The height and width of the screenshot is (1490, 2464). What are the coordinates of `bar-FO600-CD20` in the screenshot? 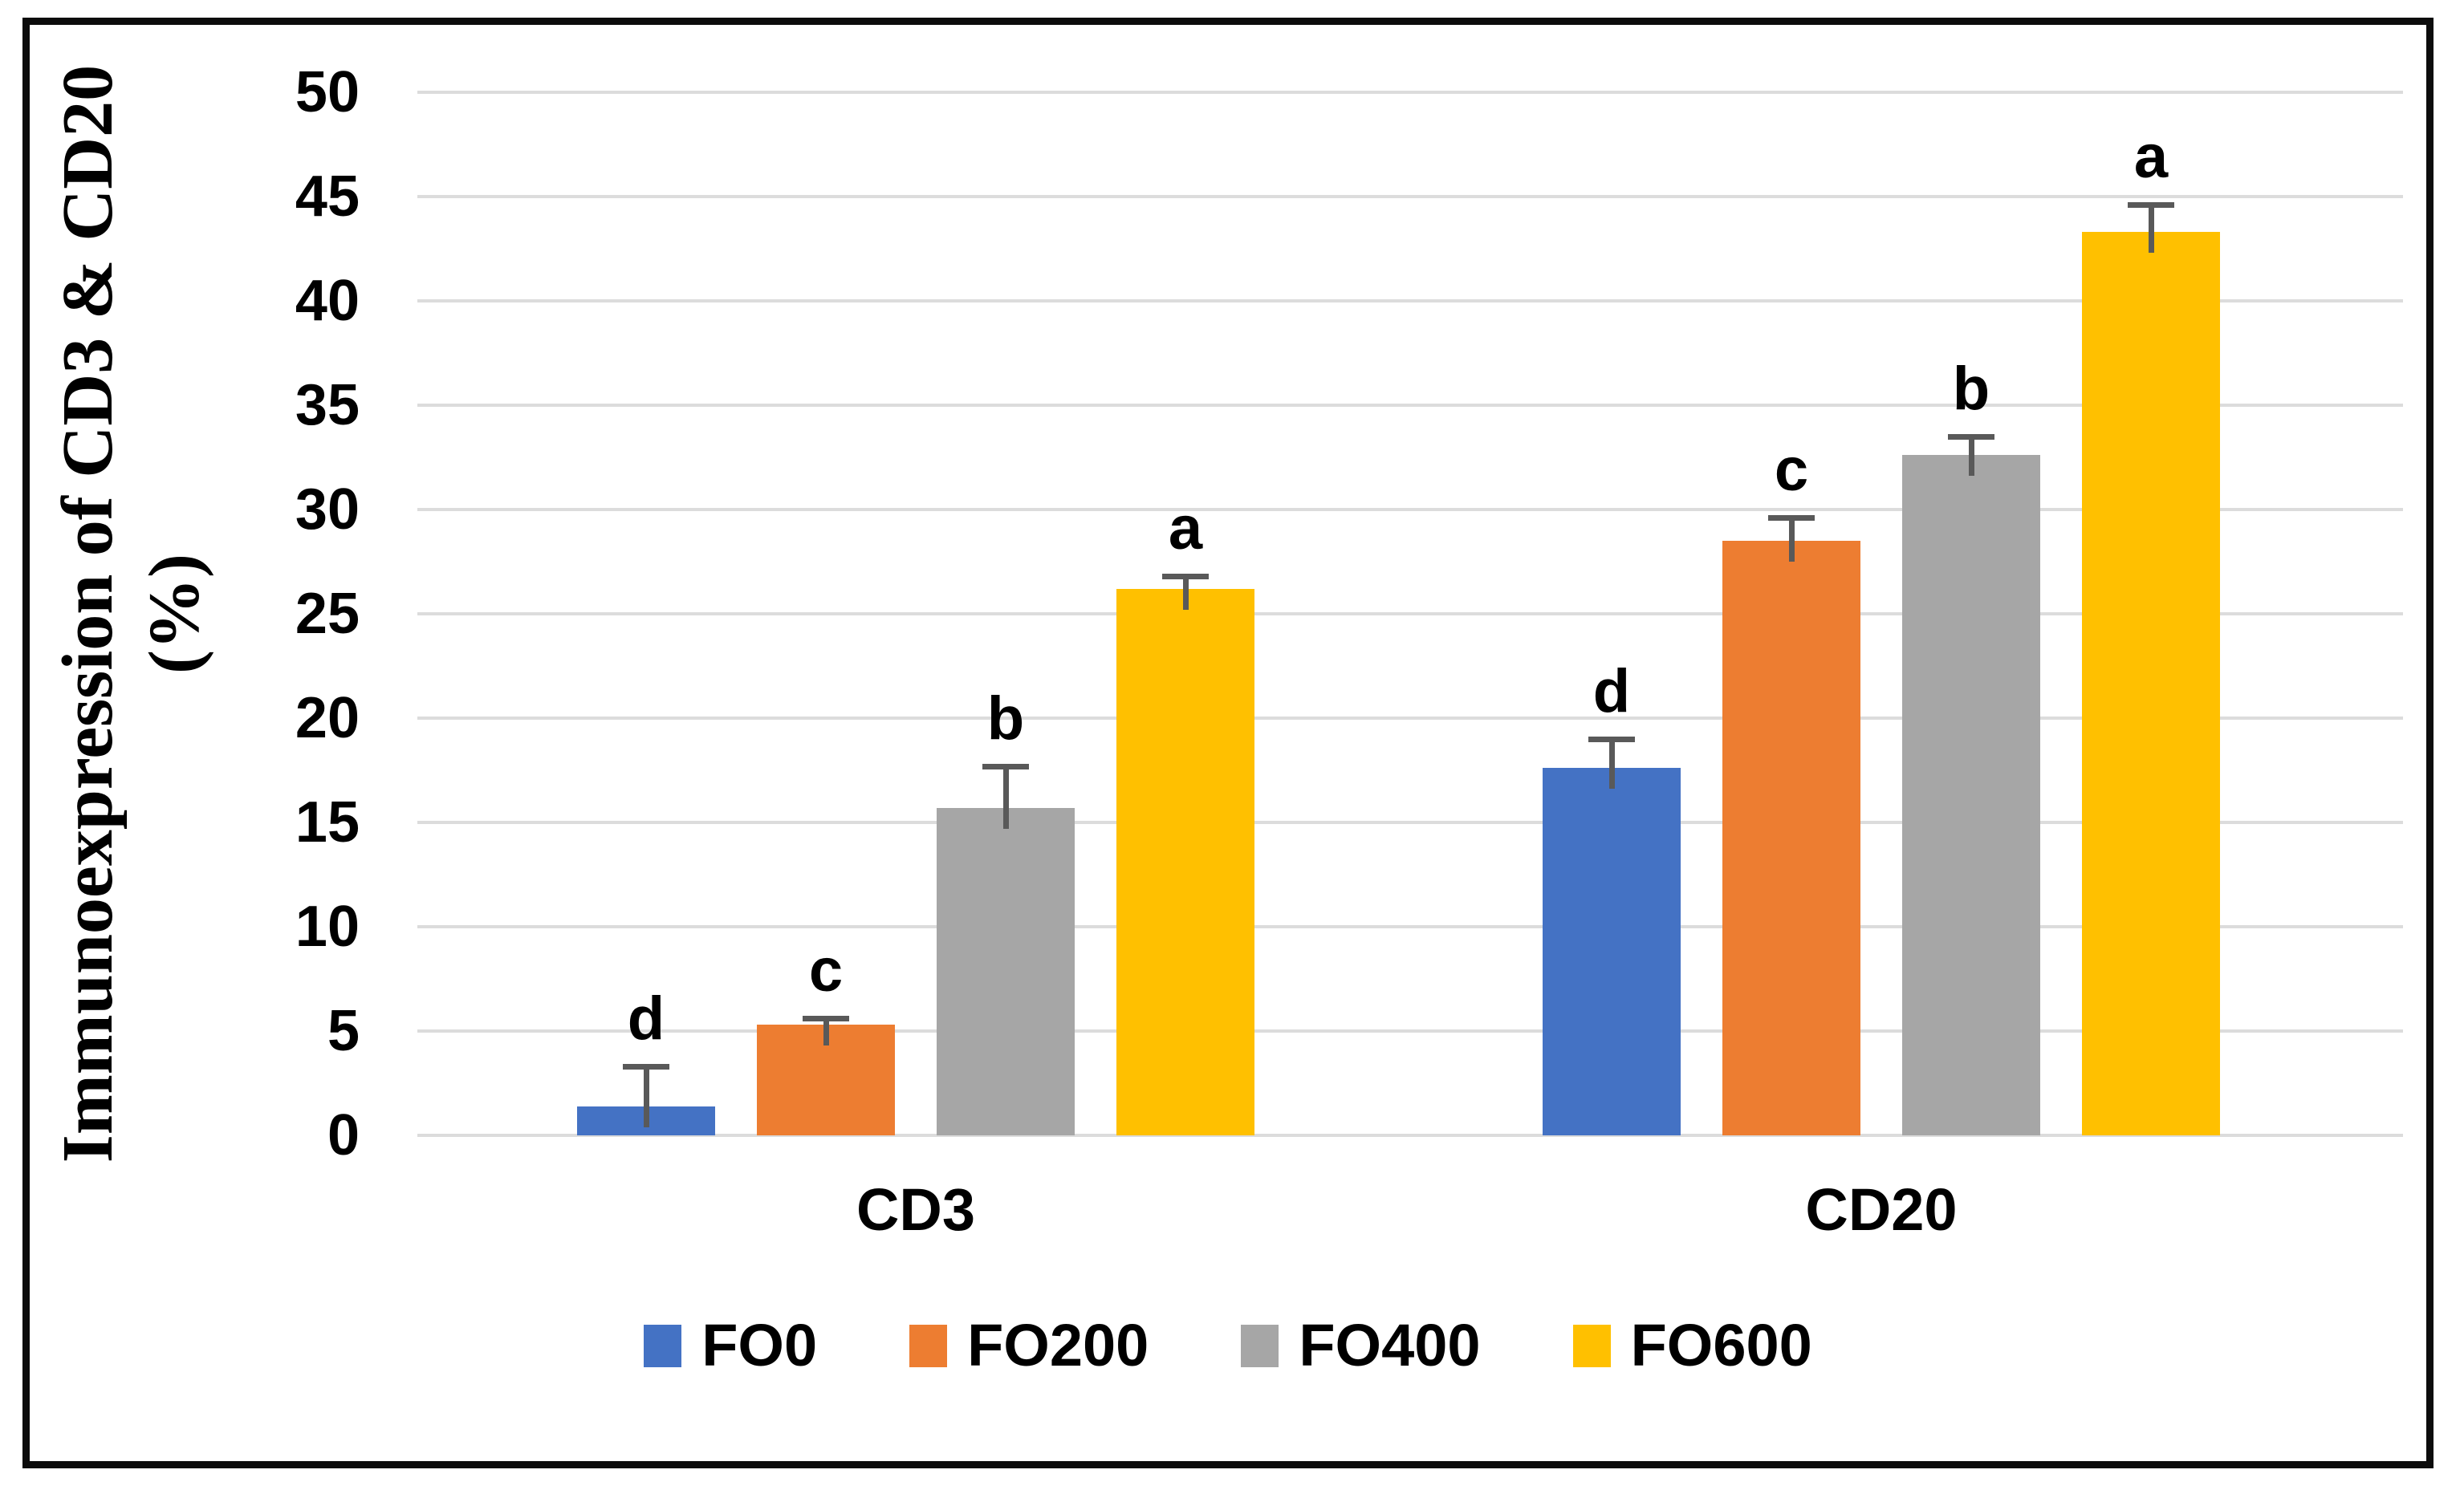 It's located at (2151, 683).